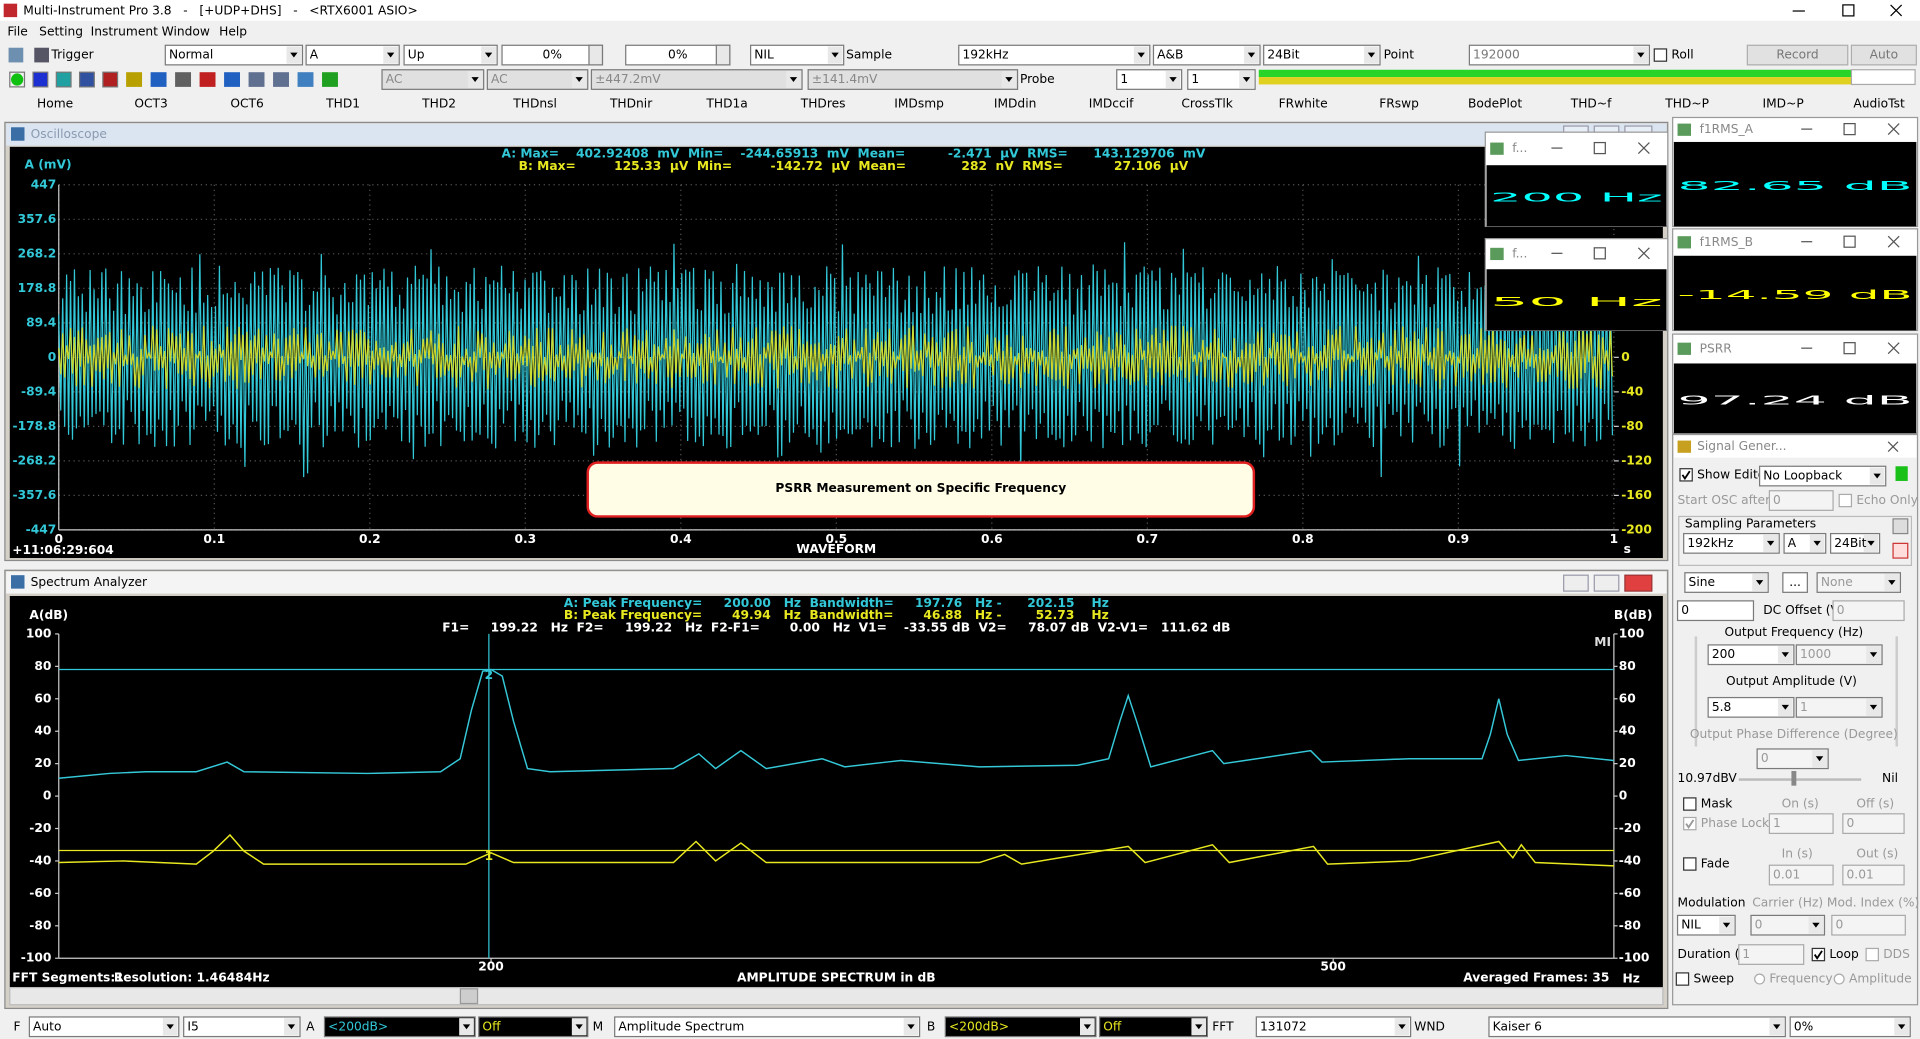  I want to click on tab: CrossTlk, so click(1207, 104).